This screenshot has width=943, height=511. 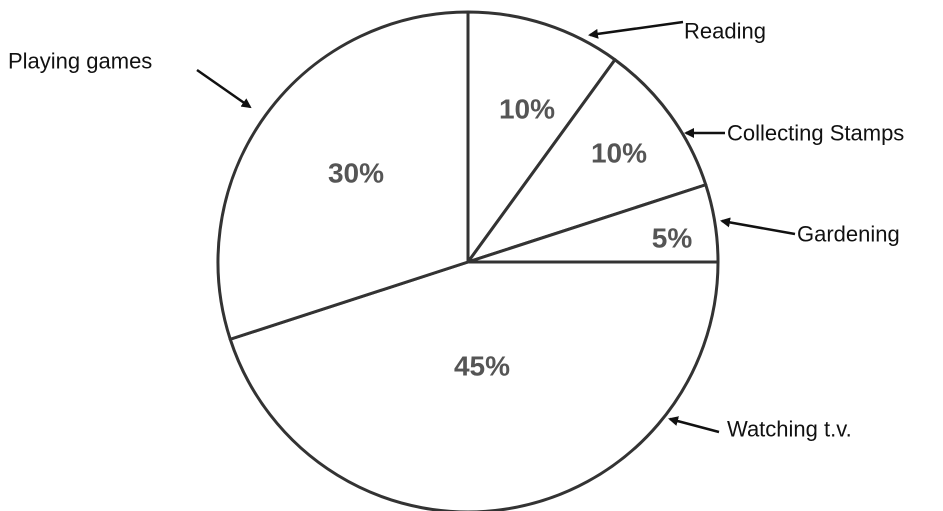 What do you see at coordinates (672, 238) in the screenshot?
I see `value-label-gardening: 5%` at bounding box center [672, 238].